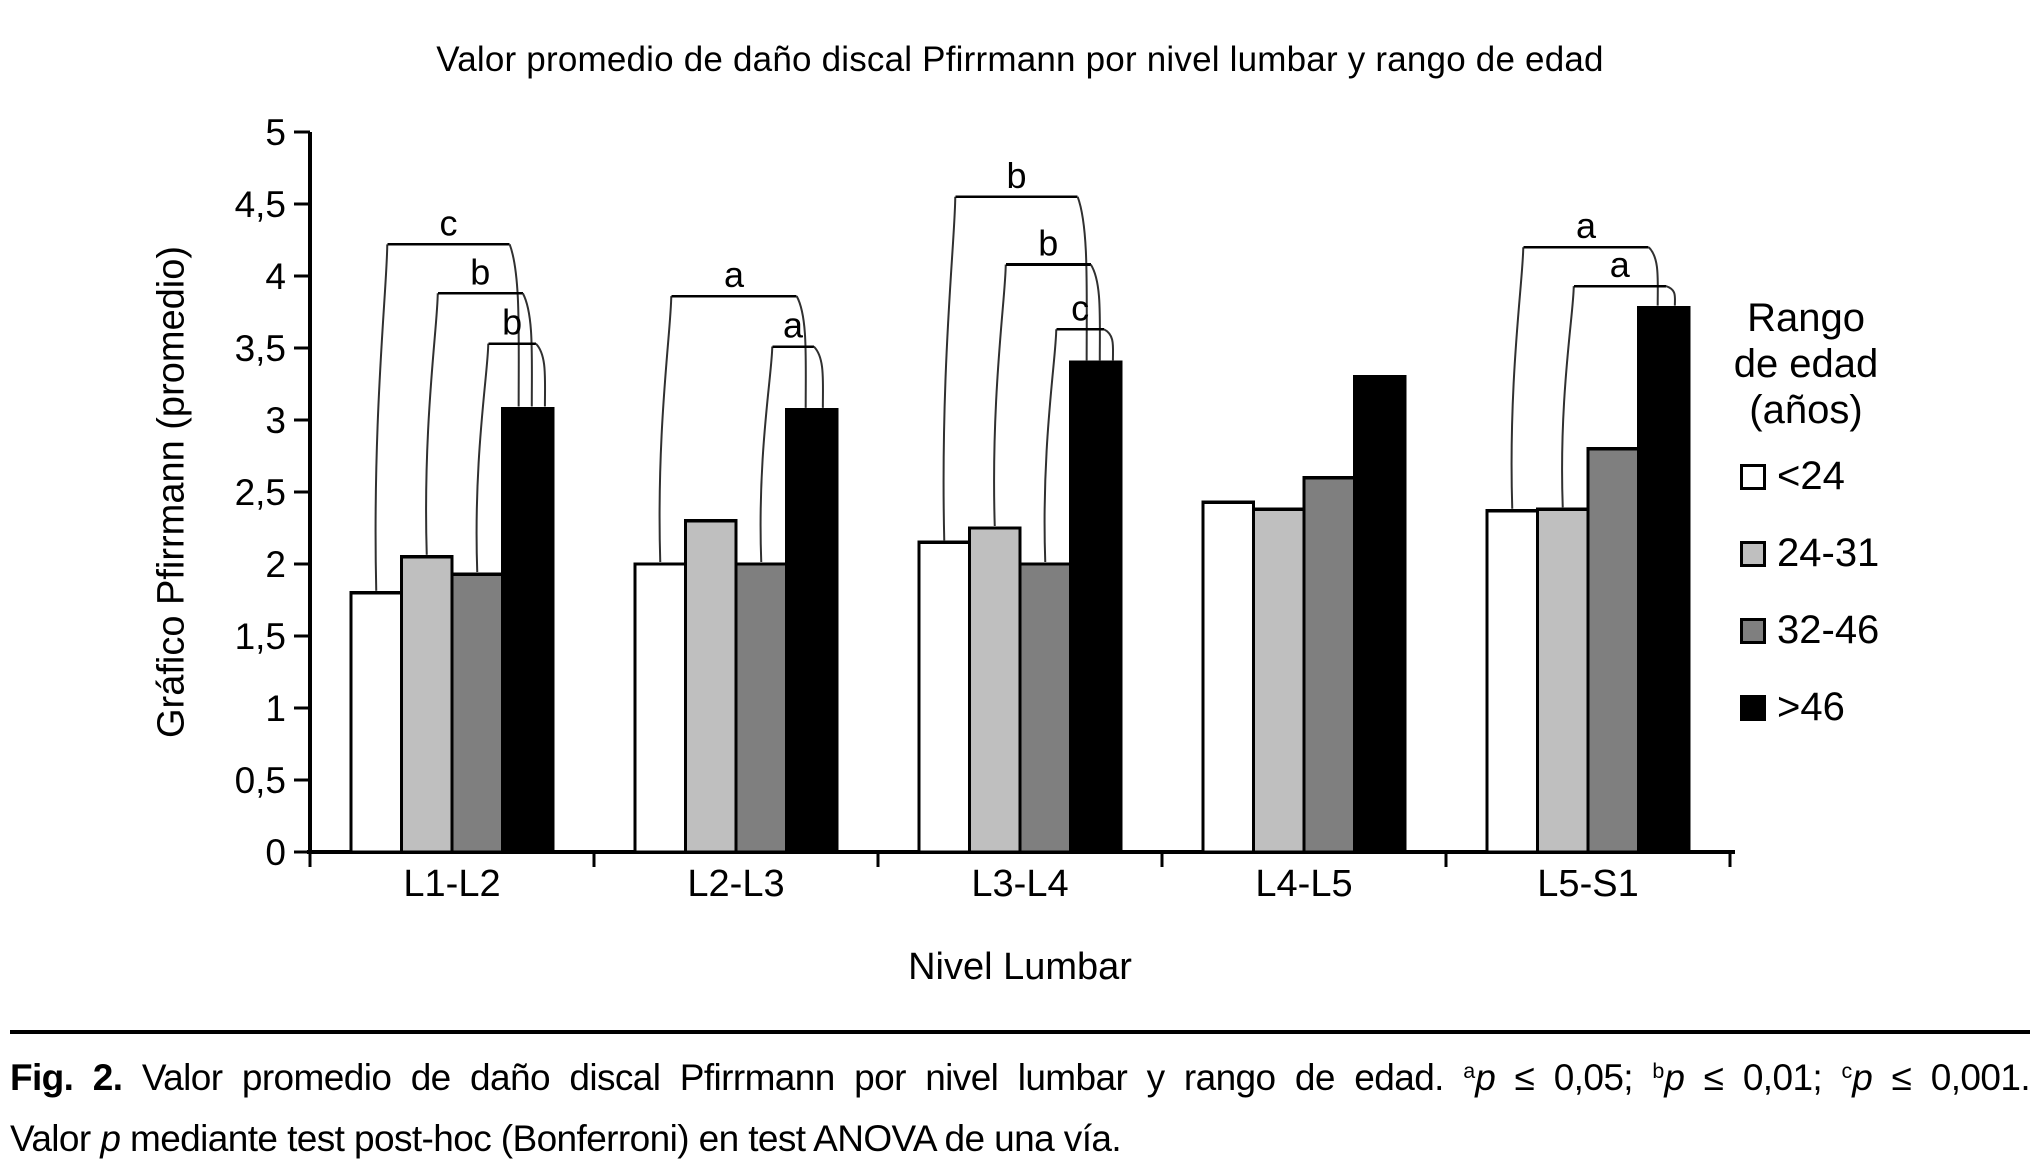 This screenshot has width=2040, height=1164. I want to click on bar-L3-L4-<24, so click(944, 697).